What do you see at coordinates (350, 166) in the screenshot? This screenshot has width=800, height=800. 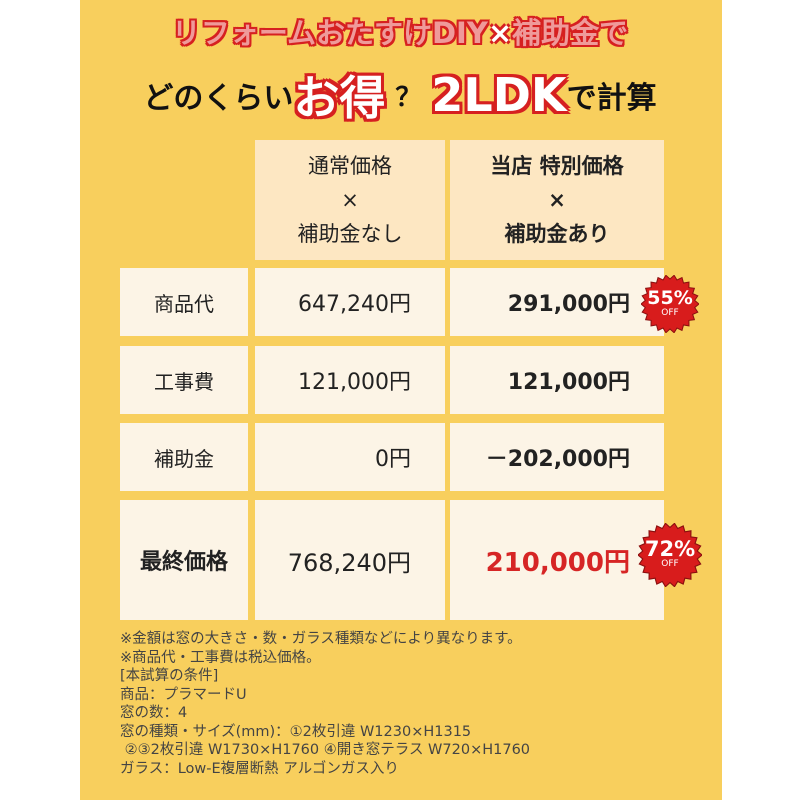 I see `header-text: 通常価格` at bounding box center [350, 166].